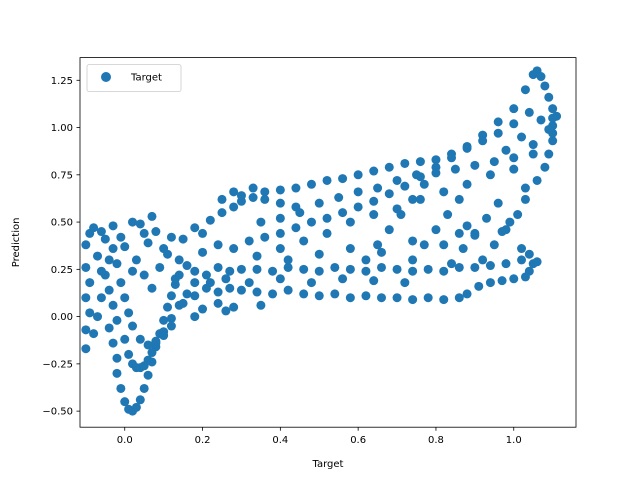 The height and width of the screenshot is (480, 640). I want to click on x-tick-label: 0.6, so click(358, 440).